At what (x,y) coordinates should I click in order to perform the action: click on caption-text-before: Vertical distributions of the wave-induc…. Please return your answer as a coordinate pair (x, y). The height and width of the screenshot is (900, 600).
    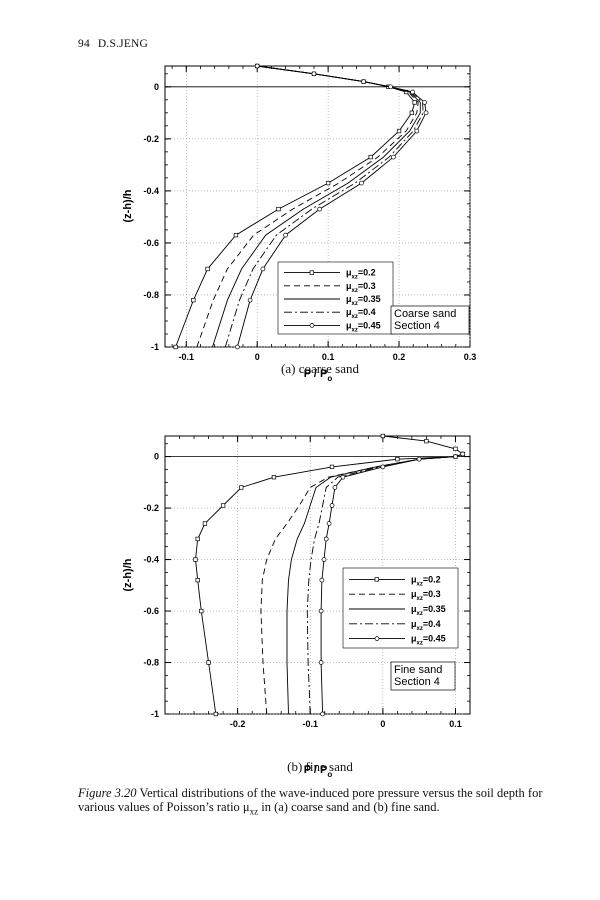
    Looking at the image, I should click on (310, 800).